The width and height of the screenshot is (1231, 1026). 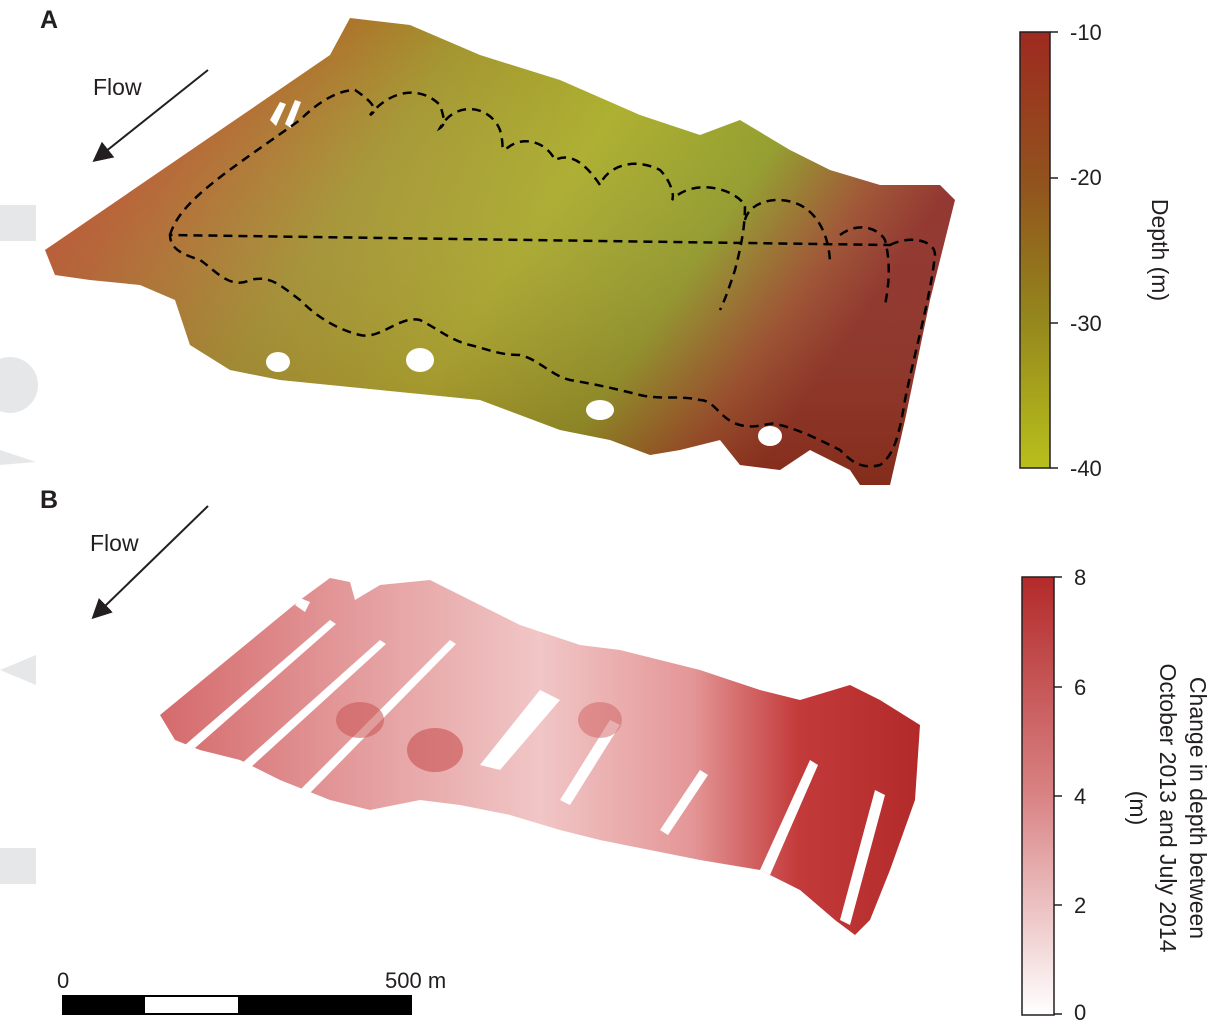 I want to click on depth-tick-label: -20, so click(x=1086, y=177).